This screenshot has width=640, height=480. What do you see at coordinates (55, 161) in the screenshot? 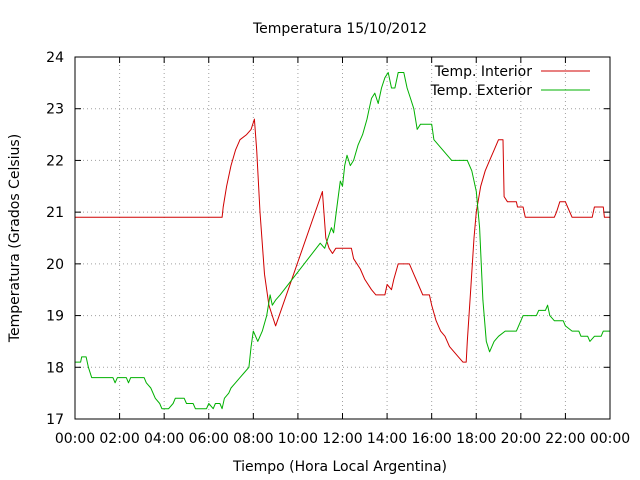
I see `y-tick-label: 22` at bounding box center [55, 161].